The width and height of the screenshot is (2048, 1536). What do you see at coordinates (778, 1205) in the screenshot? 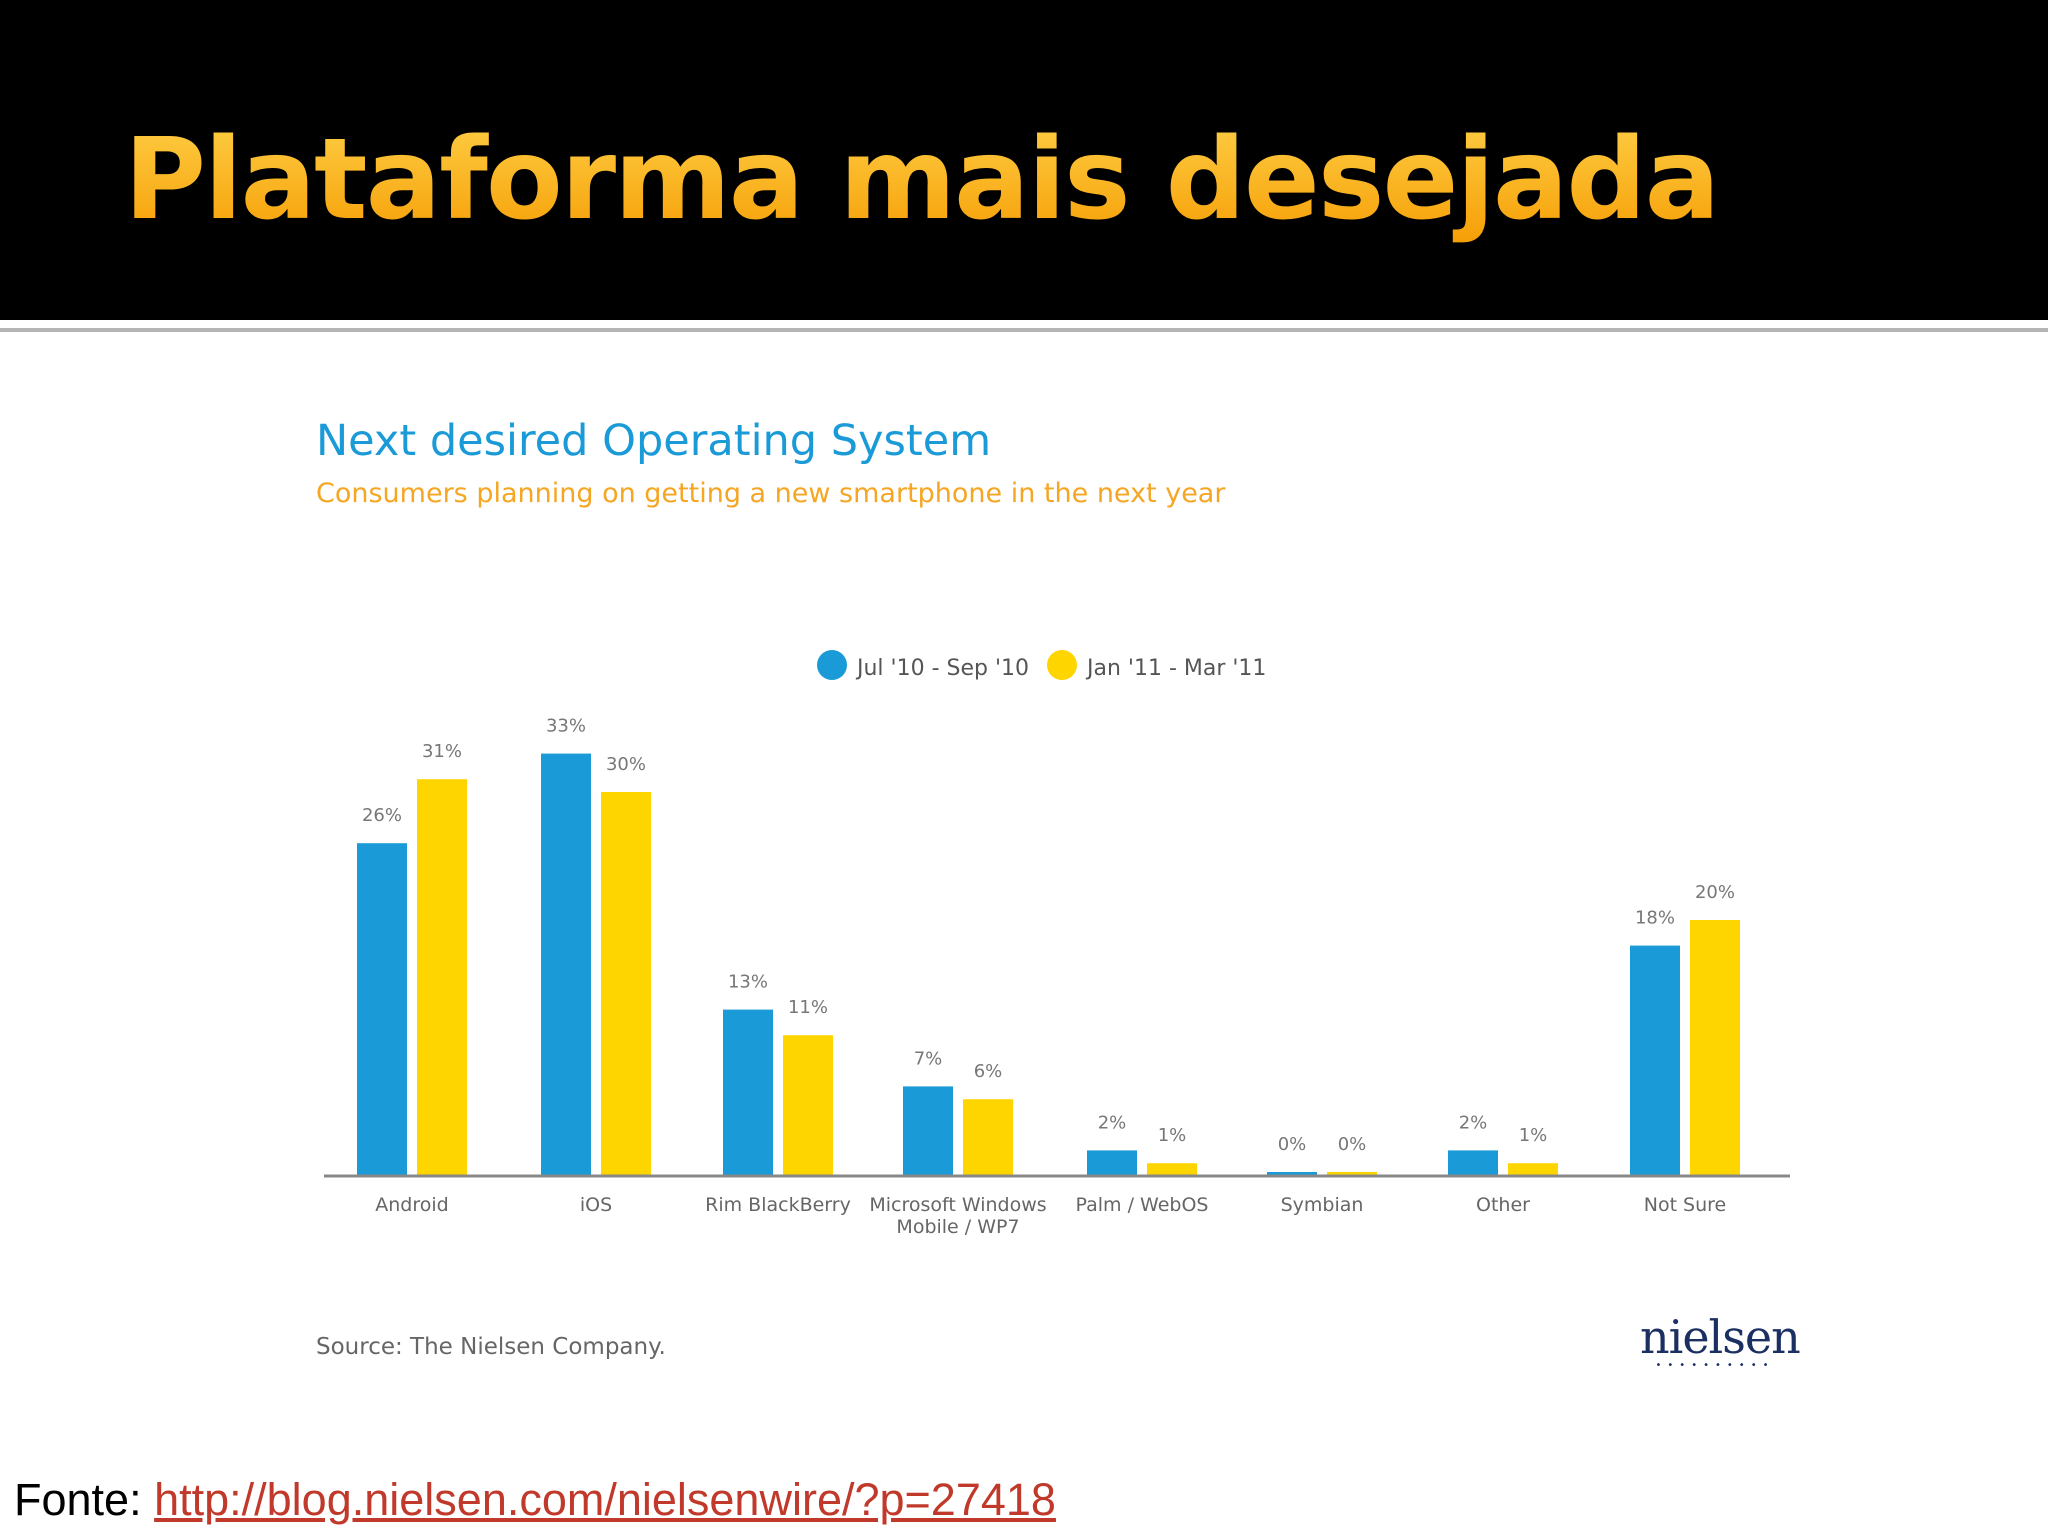
I see `x-tick-label: Rim BlackBerry` at bounding box center [778, 1205].